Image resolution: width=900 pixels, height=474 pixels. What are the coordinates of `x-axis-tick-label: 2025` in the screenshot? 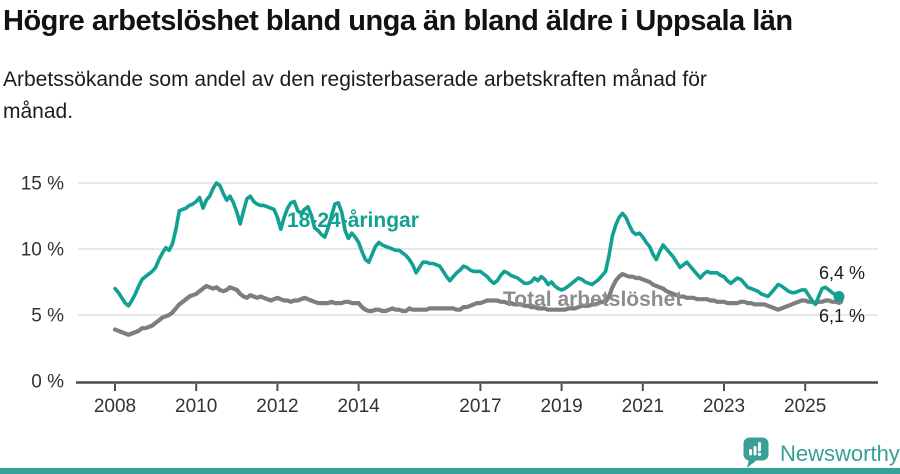 It's located at (805, 406).